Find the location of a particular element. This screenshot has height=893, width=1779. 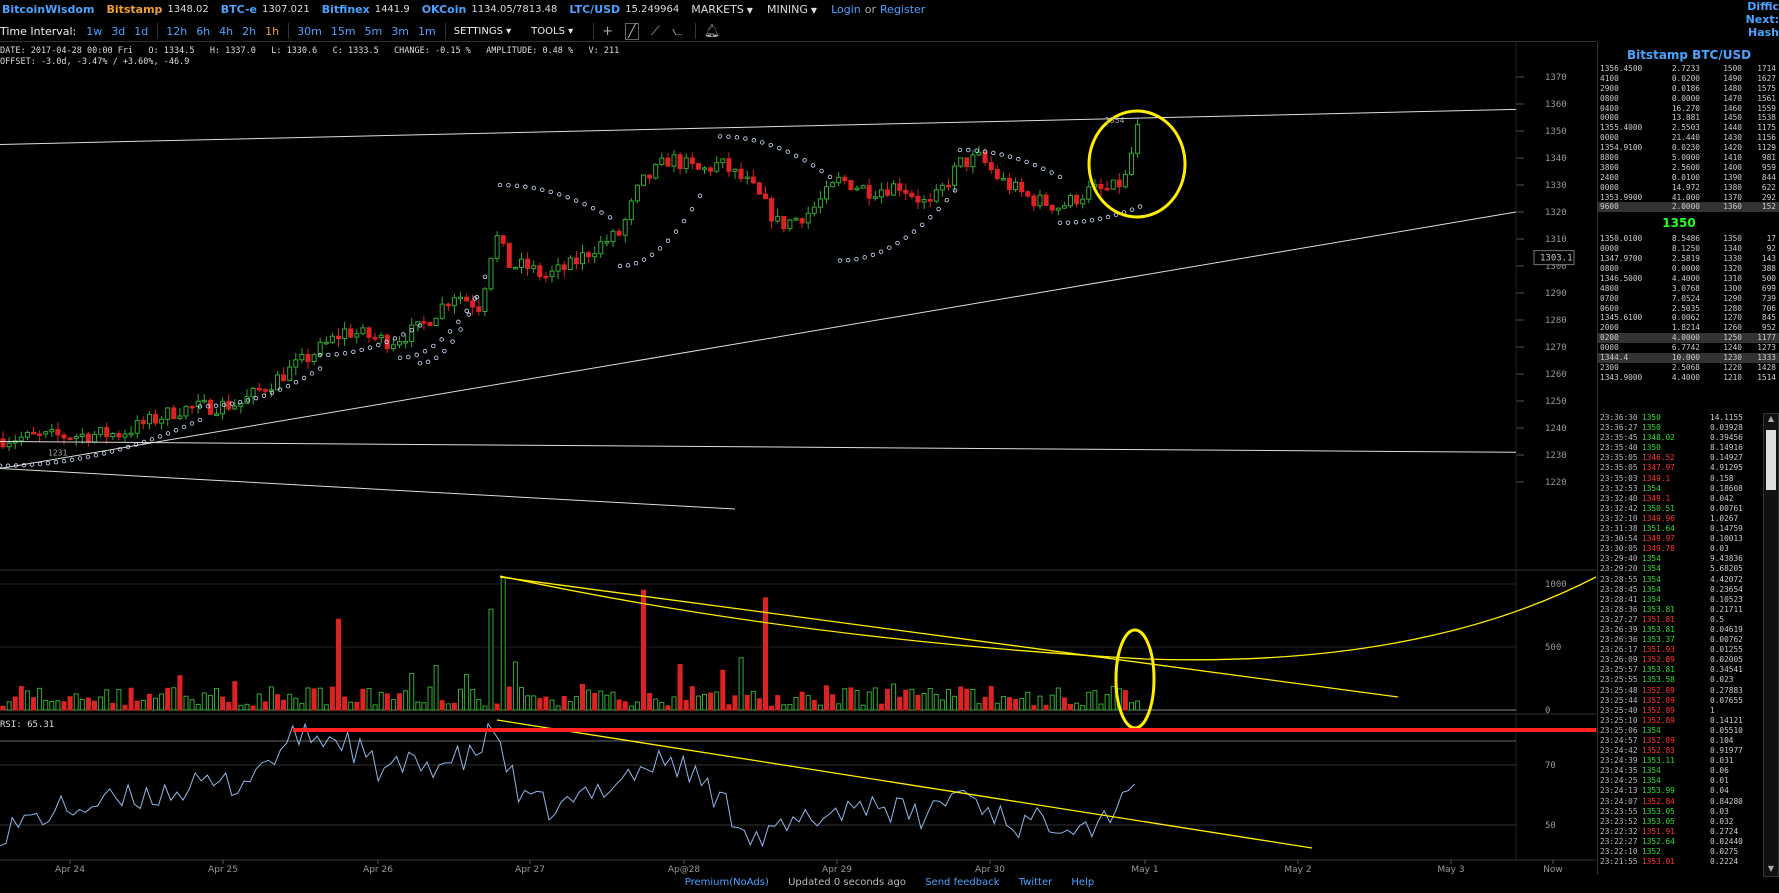

orderbook-row: 1345.6100 0.0062 1270 845 is located at coordinates (1688, 318).